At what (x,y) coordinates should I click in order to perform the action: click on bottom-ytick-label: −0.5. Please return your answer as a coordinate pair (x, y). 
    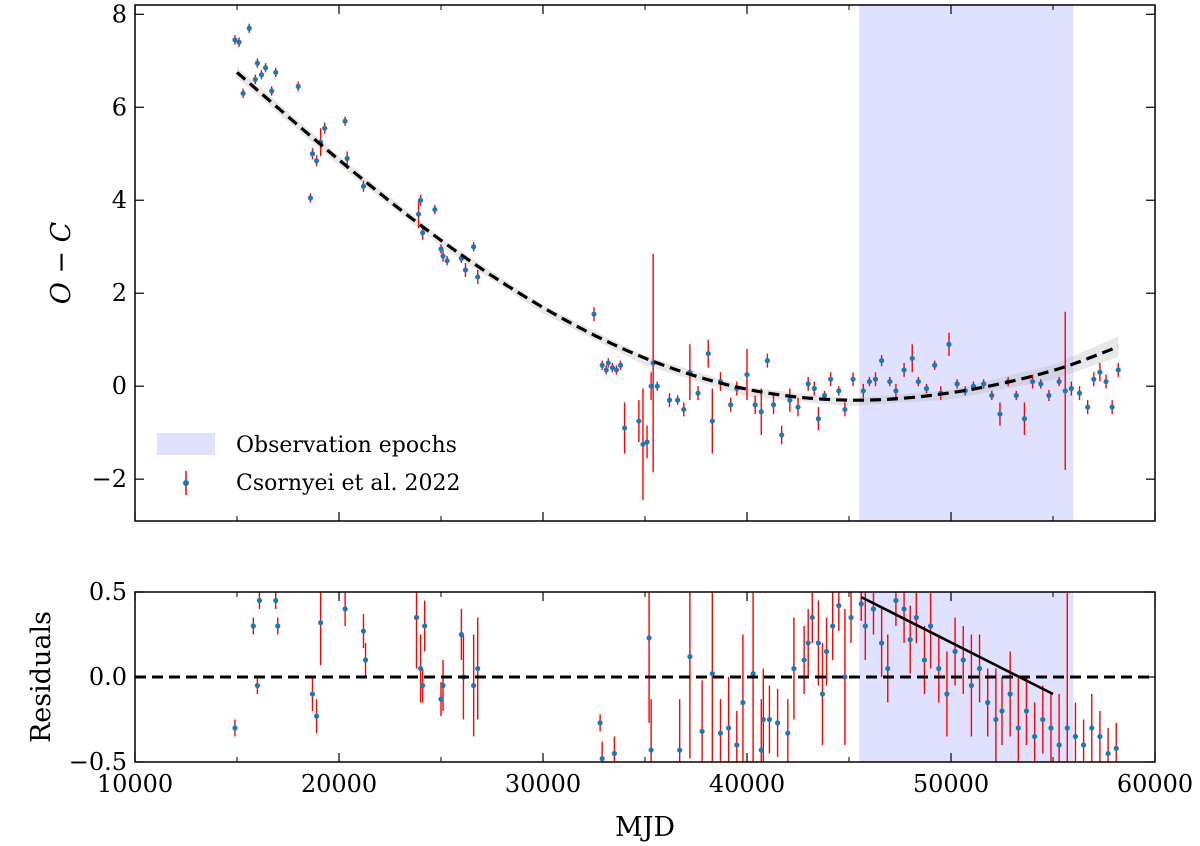
    Looking at the image, I should click on (98, 762).